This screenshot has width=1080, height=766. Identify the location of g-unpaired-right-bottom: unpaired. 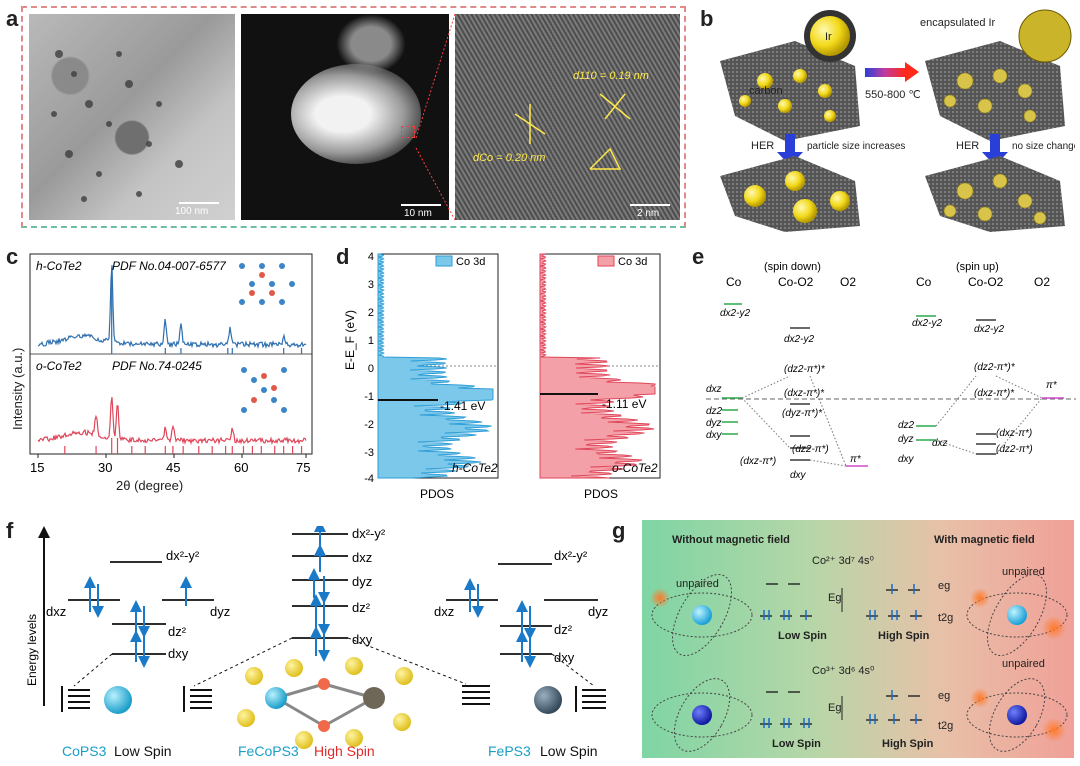
(1023, 664).